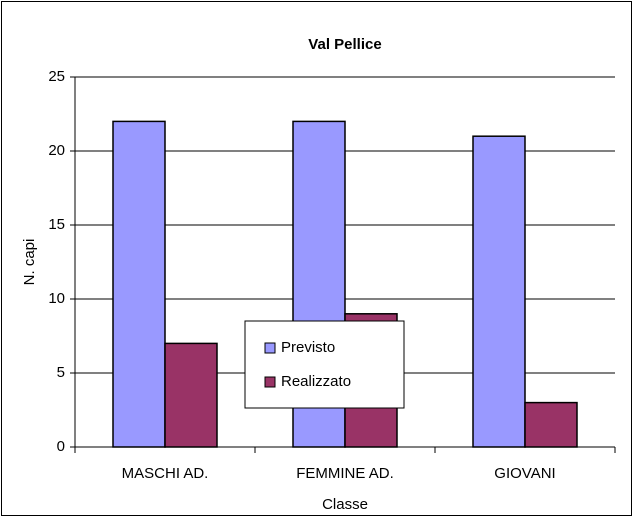  Describe the element at coordinates (316, 381) in the screenshot. I see `legend-label: Realizzato` at that location.